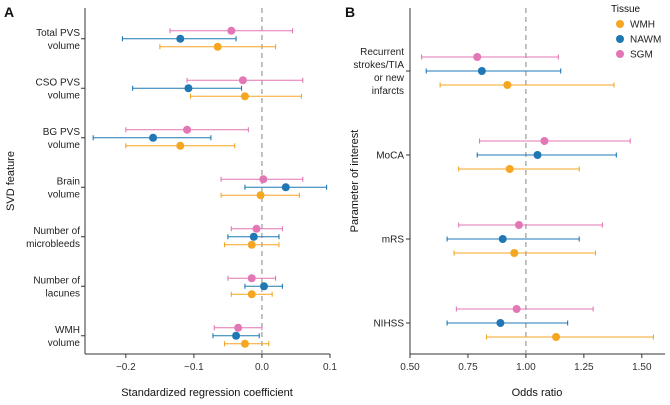 The height and width of the screenshot is (405, 670). What do you see at coordinates (63, 293) in the screenshot?
I see `panel-a-category-label: lacunes` at bounding box center [63, 293].